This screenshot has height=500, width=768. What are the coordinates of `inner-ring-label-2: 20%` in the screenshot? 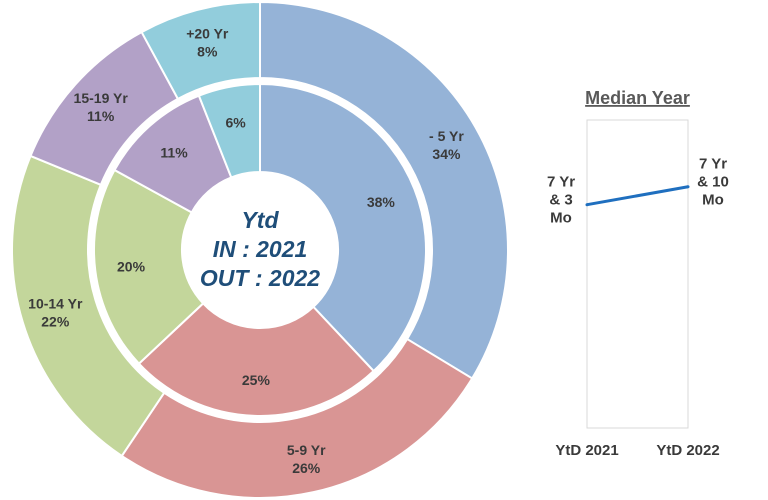 It's located at (131, 266).